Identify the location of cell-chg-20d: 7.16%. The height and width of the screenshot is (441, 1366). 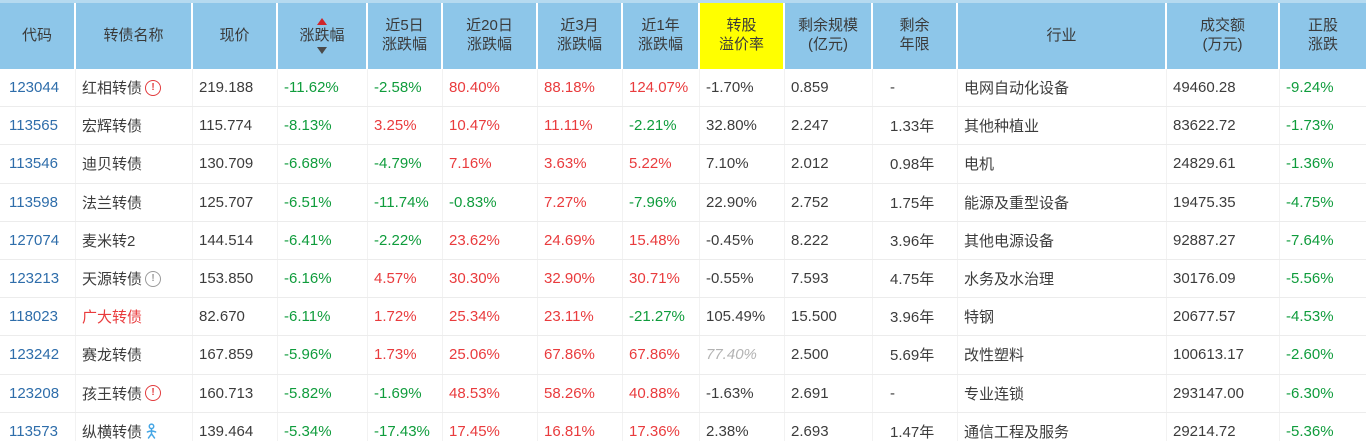
(490, 164).